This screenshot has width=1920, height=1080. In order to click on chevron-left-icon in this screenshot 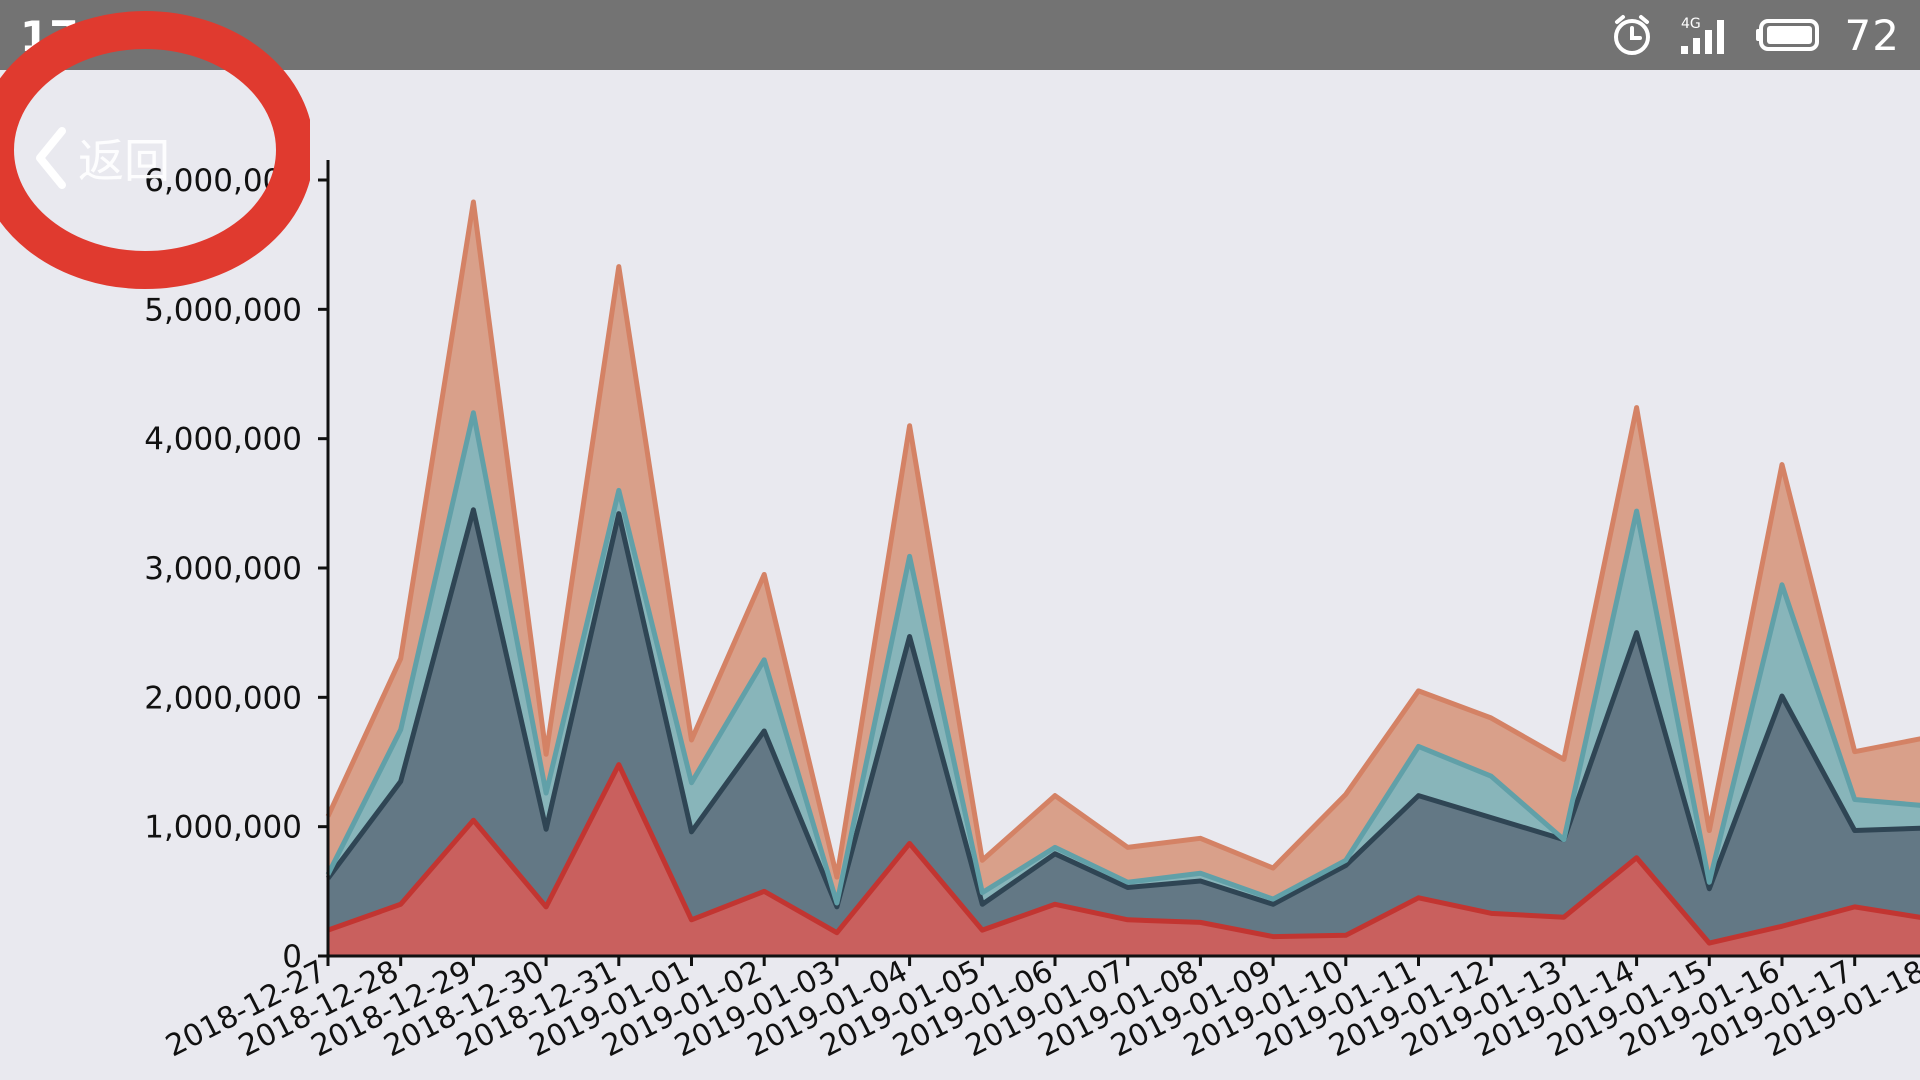, I will do `click(51, 158)`.